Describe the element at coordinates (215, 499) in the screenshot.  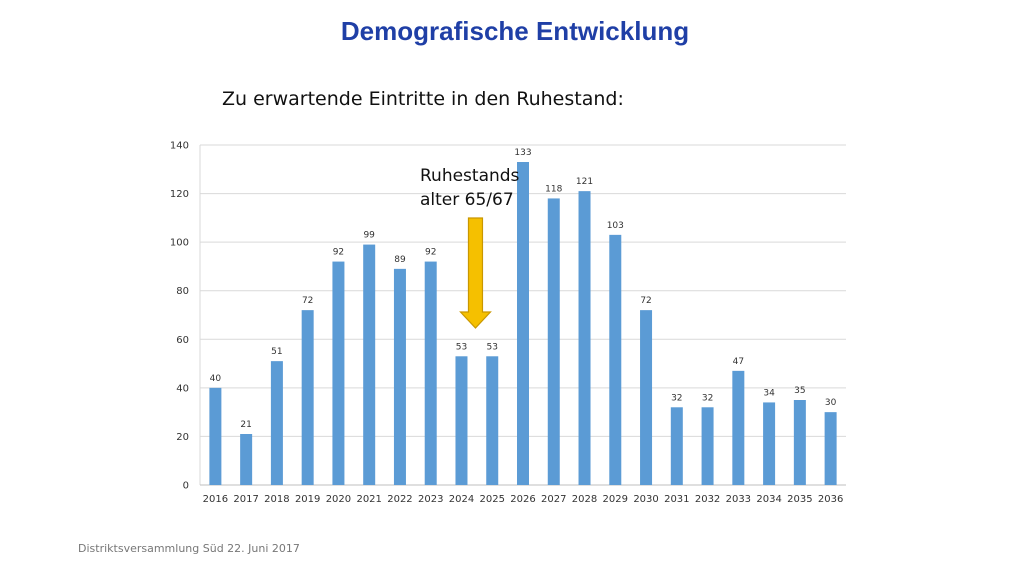
I see `x-tick-label: 2016` at that location.